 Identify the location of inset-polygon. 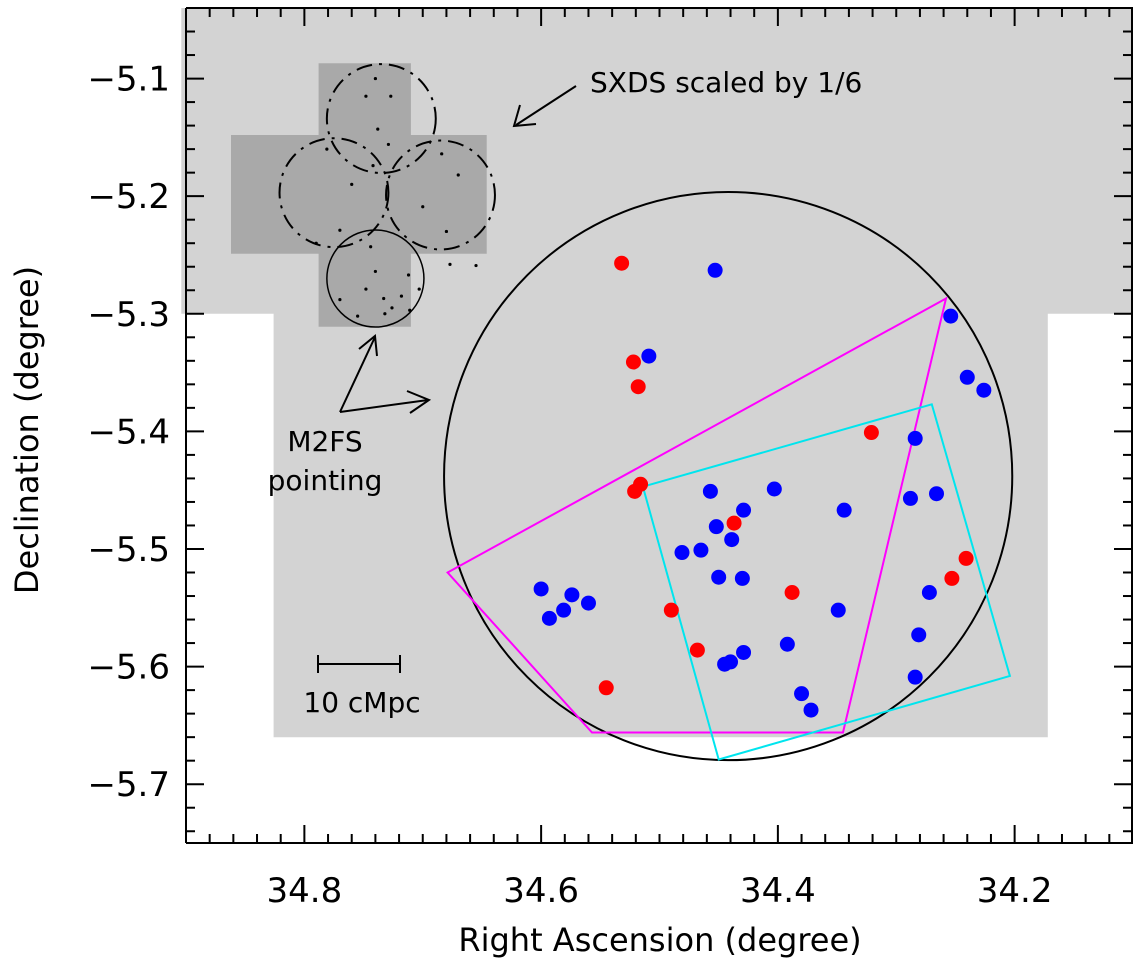
(359, 195).